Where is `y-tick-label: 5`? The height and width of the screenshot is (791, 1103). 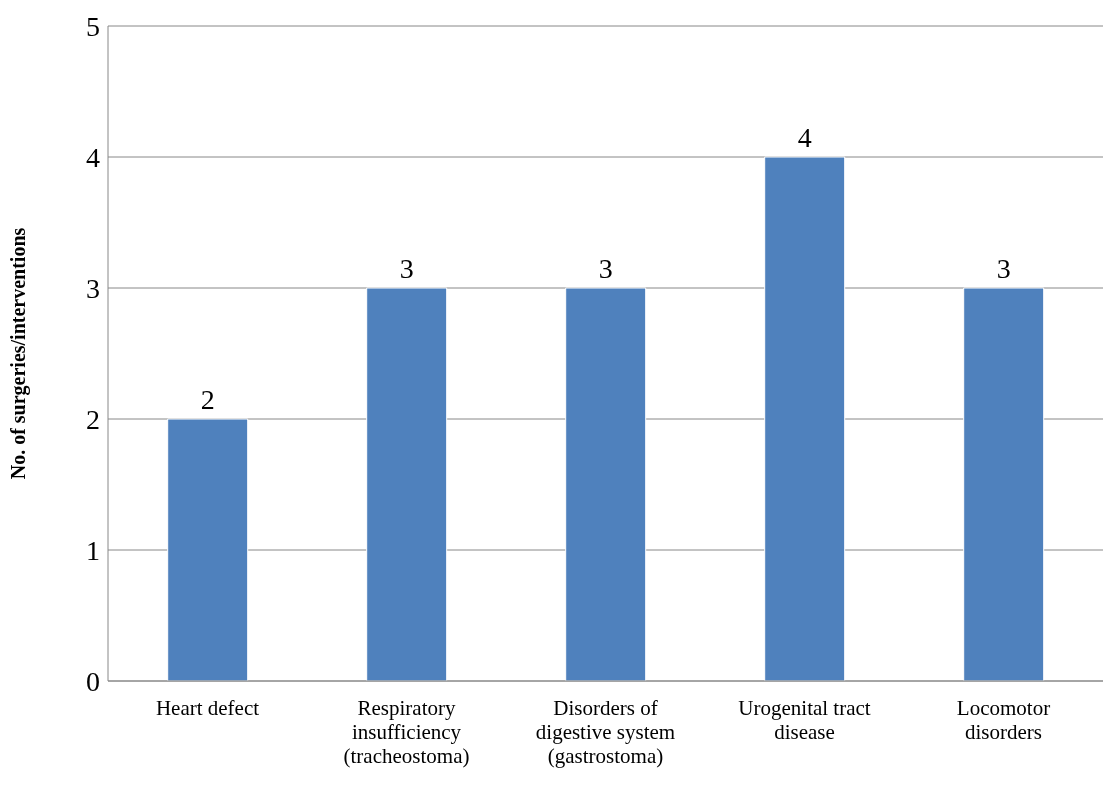 y-tick-label: 5 is located at coordinates (93, 26).